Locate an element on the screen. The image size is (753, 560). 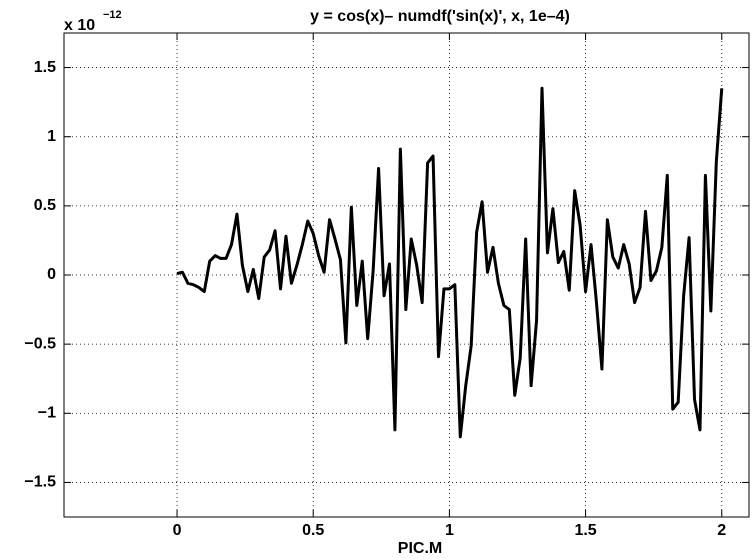
x-tick-label: 2 is located at coordinates (721, 530).